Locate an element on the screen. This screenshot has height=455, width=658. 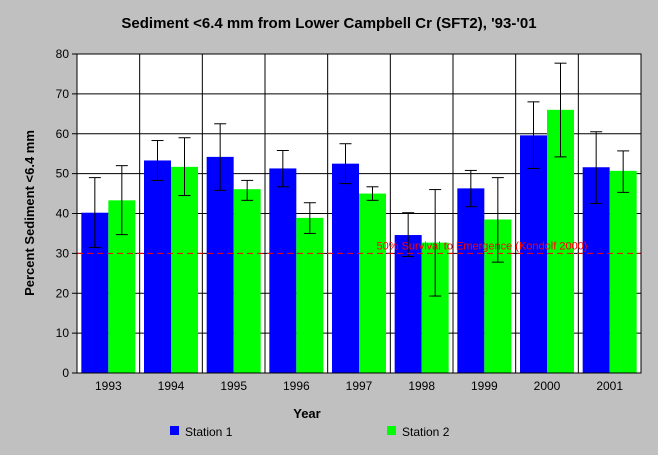
x-tick-label: 2000 is located at coordinates (547, 386).